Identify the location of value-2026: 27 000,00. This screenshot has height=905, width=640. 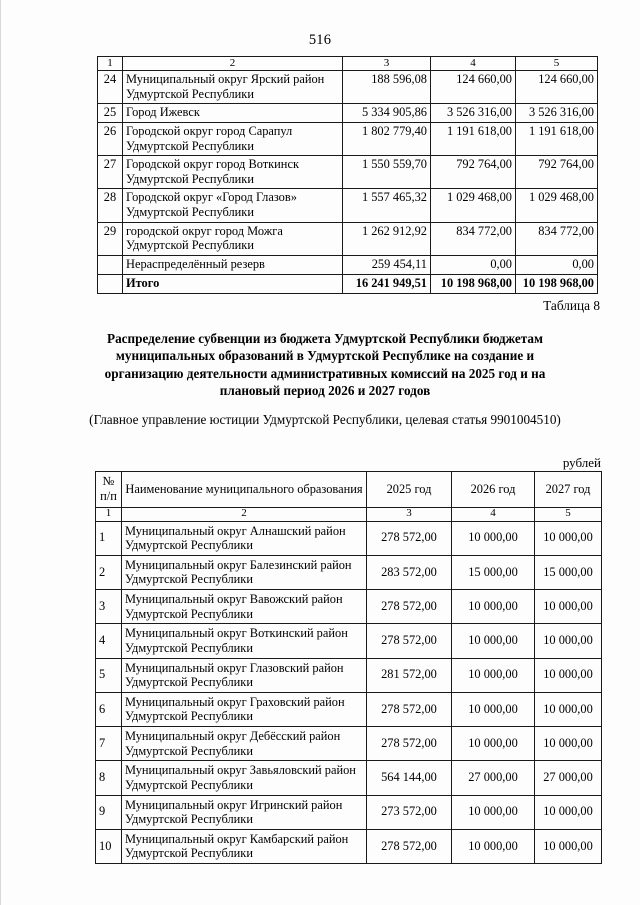
(493, 778).